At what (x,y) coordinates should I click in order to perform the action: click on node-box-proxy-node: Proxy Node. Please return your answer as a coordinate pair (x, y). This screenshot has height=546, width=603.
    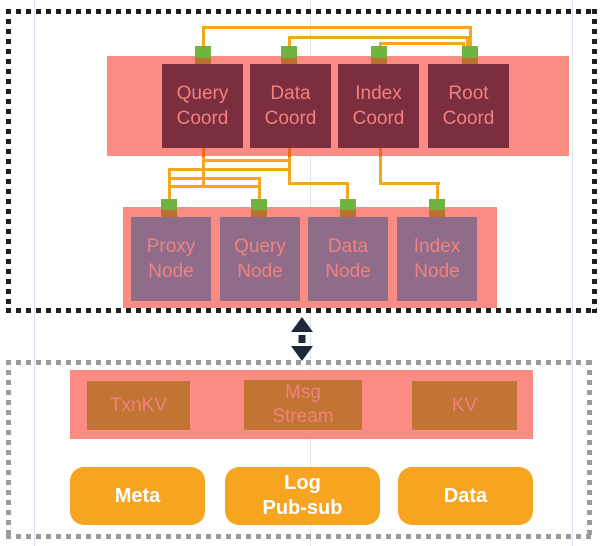
    Looking at the image, I should click on (171, 259).